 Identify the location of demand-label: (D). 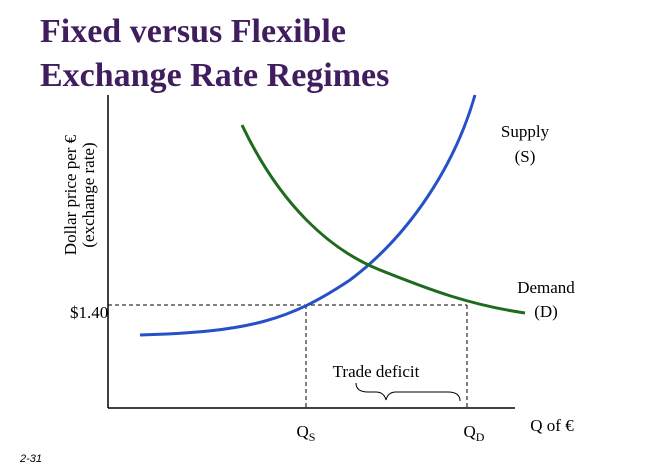
(546, 311).